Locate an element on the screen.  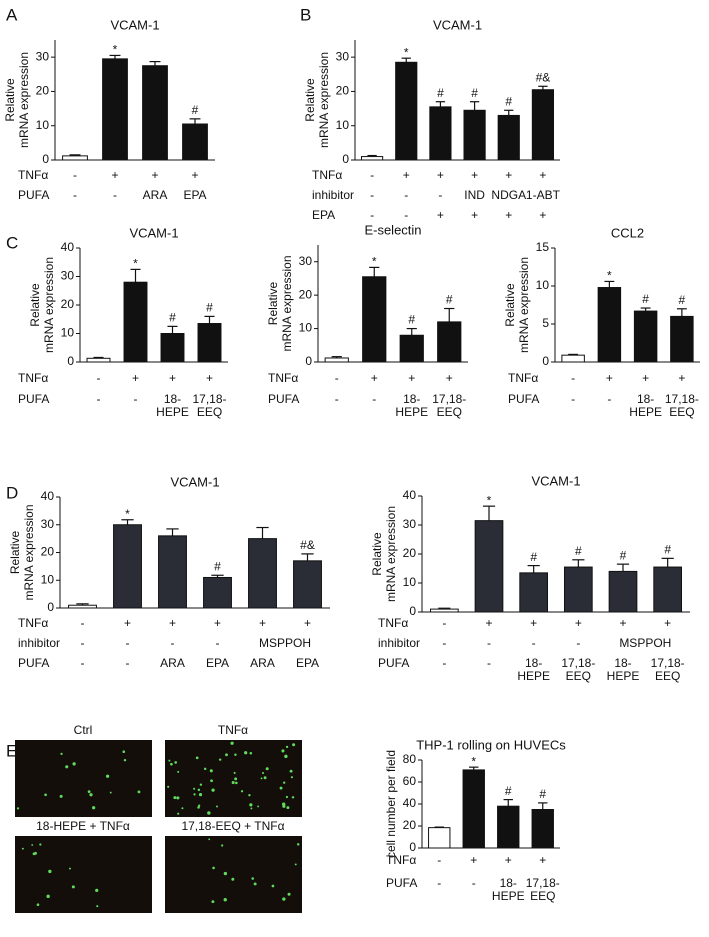
condition-name: TNFα is located at coordinates (401, 860).